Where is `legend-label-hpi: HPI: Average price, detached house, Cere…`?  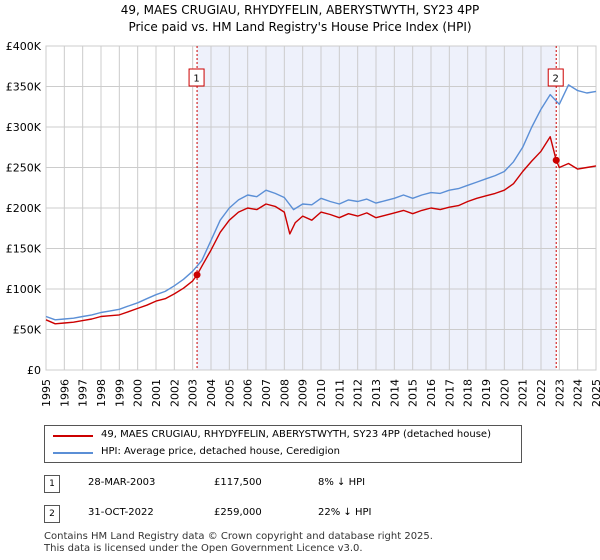
legend-label-hpi: HPI: Average price, detached house, Cere… is located at coordinates (220, 451).